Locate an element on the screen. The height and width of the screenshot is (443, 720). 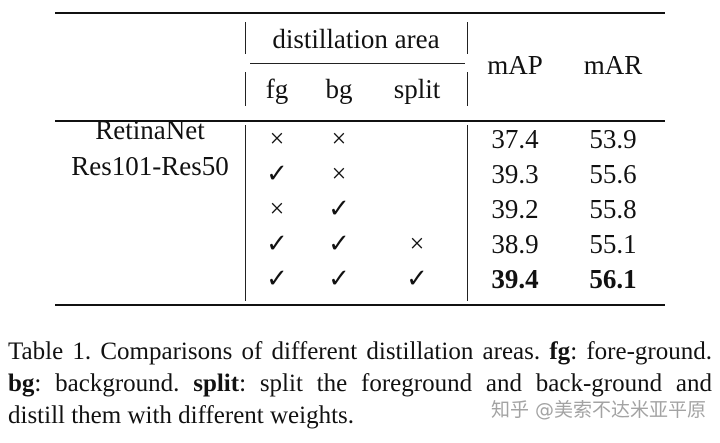
row-2-map: 39.3 is located at coordinates (515, 174).